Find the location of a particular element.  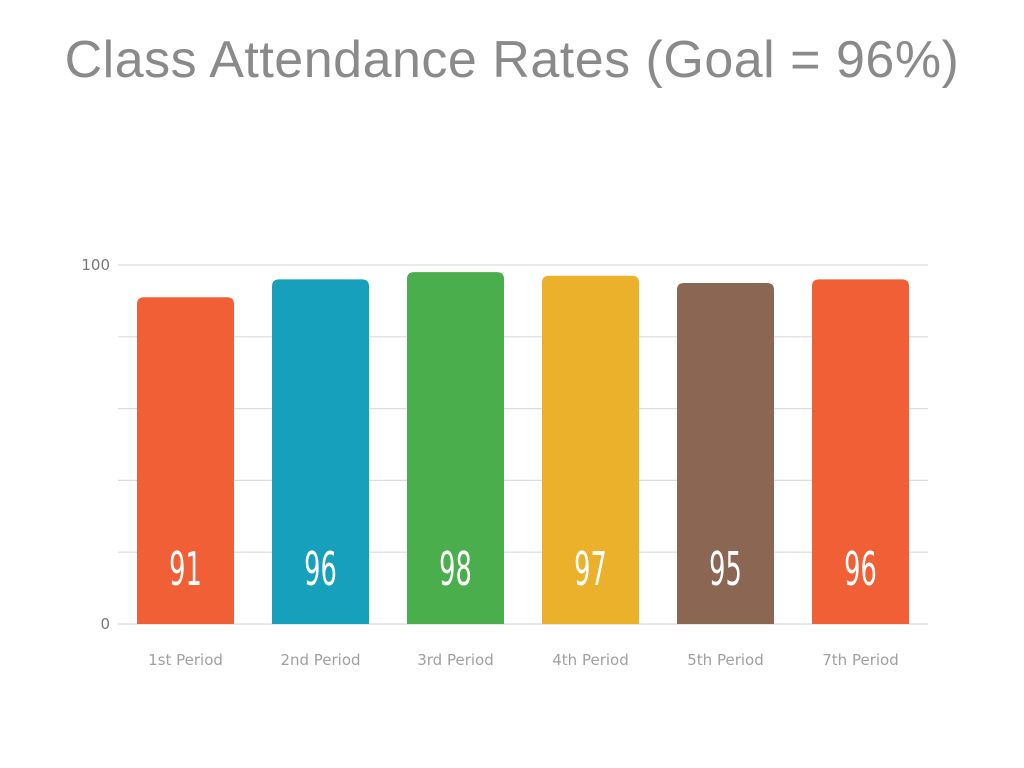

category-label: 5th Period is located at coordinates (725, 660).